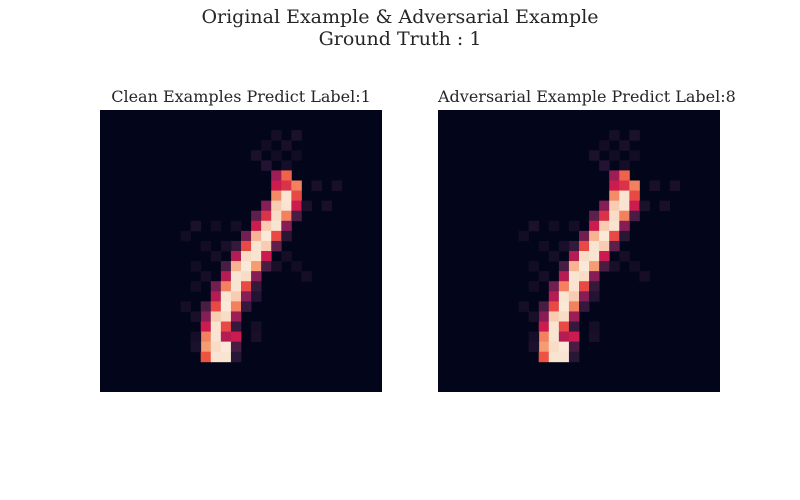 This screenshot has height=500, width=800. I want to click on clean-example-title: Clean Examples Predict Label:1, so click(241, 96).